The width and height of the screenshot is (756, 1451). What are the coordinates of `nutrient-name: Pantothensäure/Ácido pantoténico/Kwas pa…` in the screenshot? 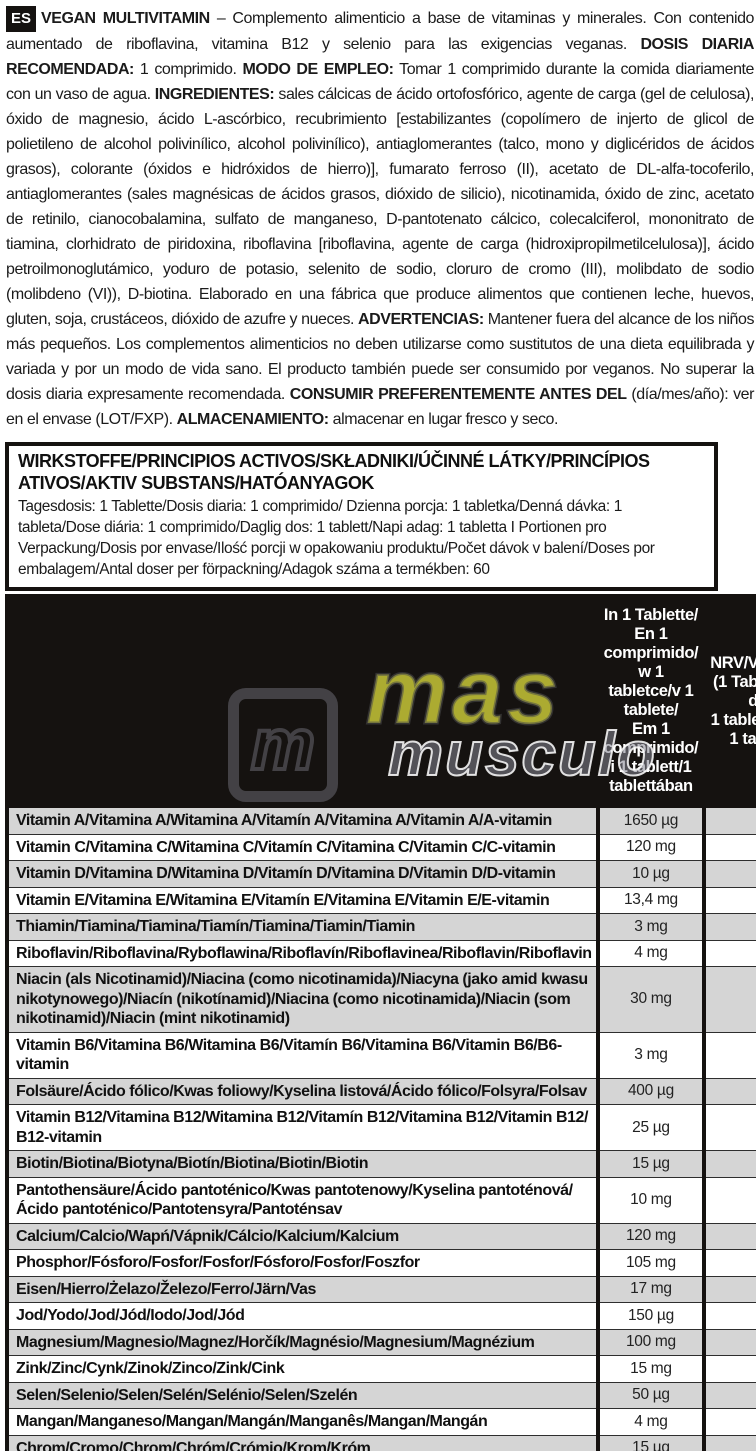 It's located at (302, 1200).